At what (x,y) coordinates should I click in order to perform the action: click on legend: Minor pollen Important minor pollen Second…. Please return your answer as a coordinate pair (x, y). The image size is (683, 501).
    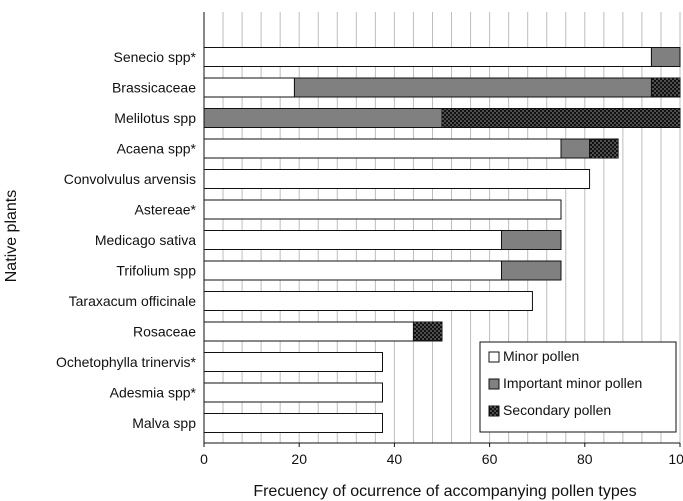
    Looking at the image, I should click on (578, 387).